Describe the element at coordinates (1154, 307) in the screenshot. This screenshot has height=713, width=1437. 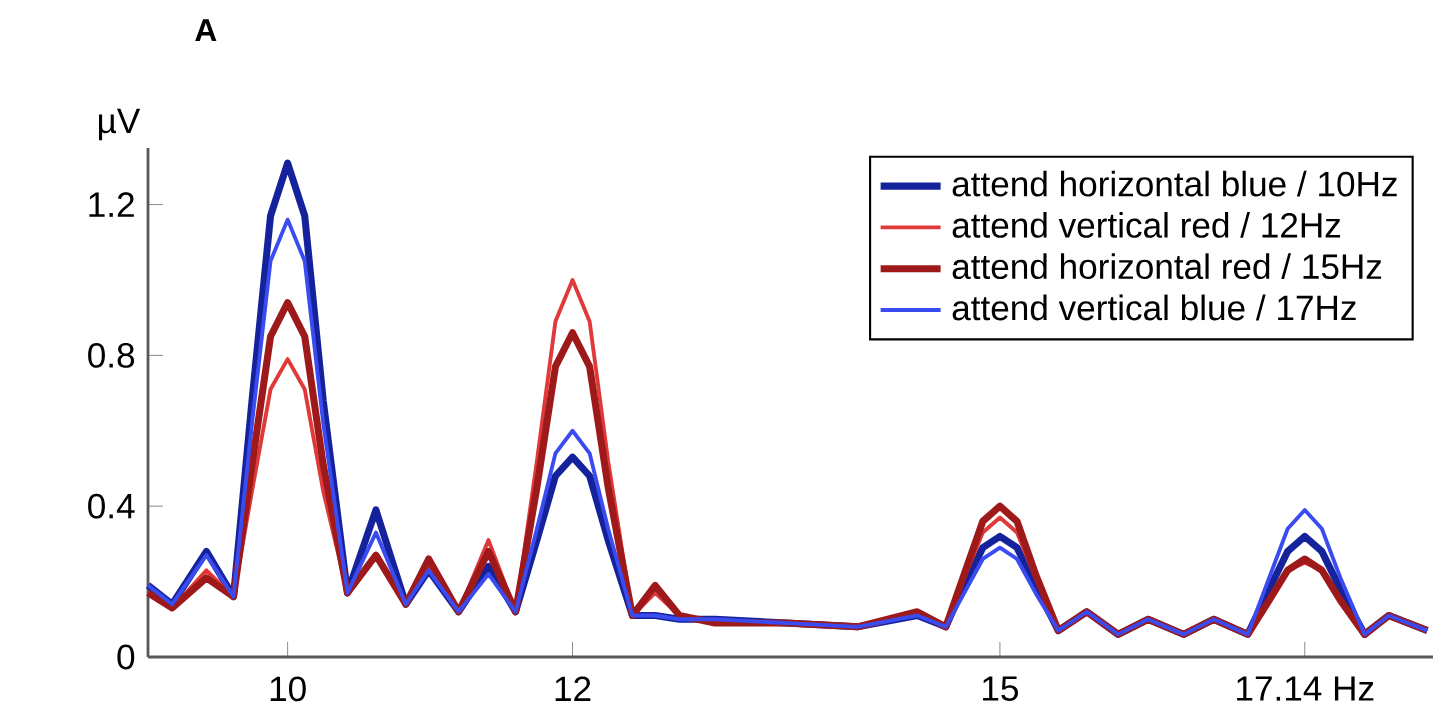
I see `legend-label: attend vertical blue / 17Hz` at that location.